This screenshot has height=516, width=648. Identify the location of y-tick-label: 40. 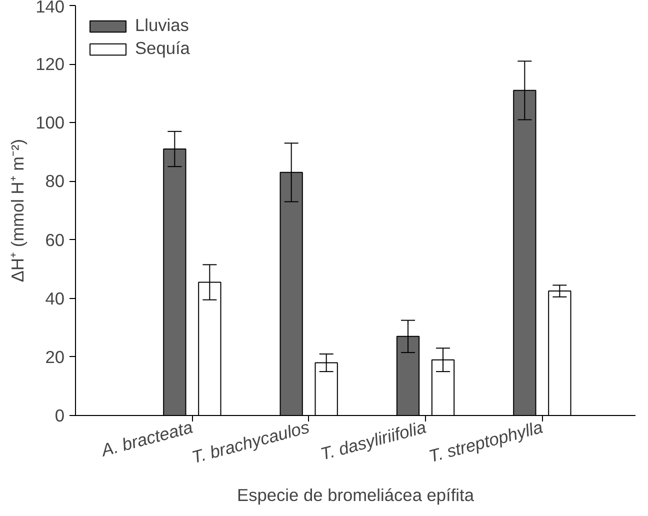
(55, 298).